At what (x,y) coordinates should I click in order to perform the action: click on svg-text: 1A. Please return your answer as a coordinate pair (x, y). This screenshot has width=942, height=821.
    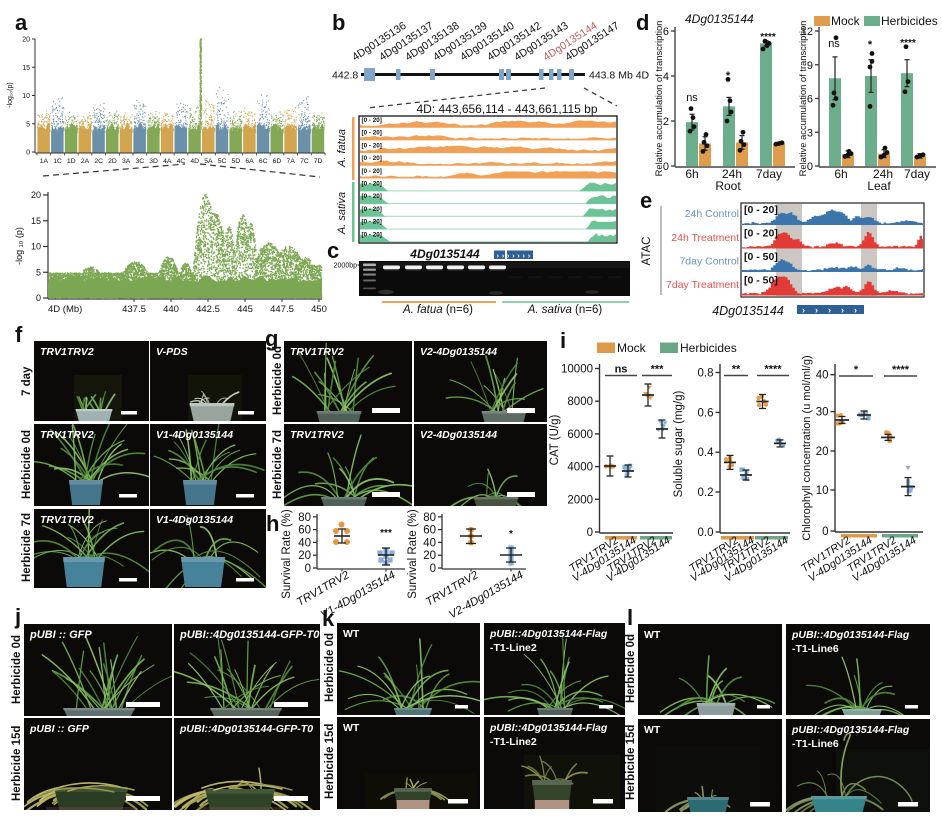
    Looking at the image, I should click on (44, 161).